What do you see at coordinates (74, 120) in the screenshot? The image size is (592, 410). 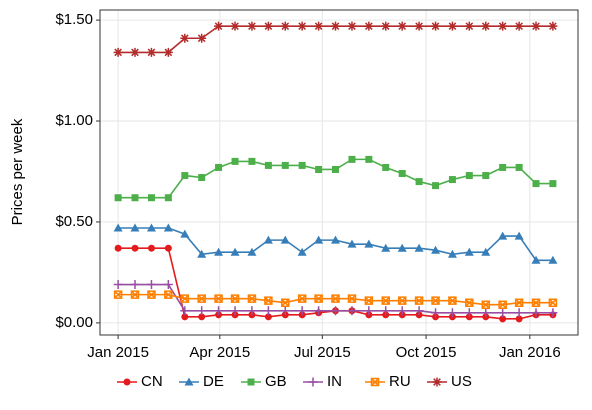 I see `y-tick-label: $1.00` at bounding box center [74, 120].